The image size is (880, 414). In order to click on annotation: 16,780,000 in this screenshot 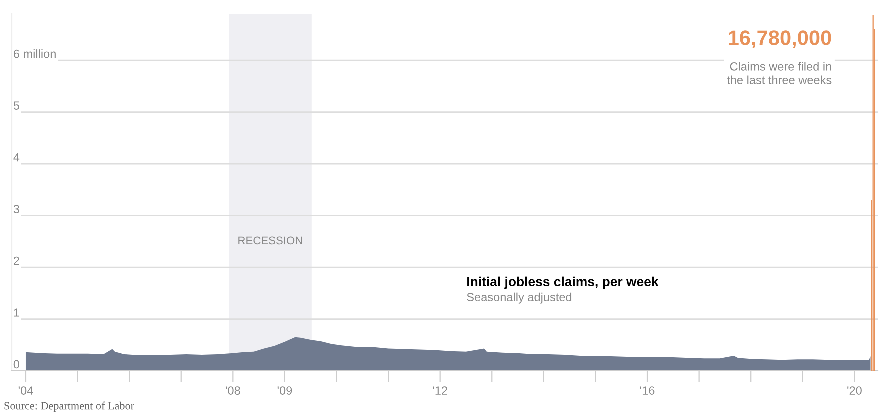, I will do `click(780, 39)`.